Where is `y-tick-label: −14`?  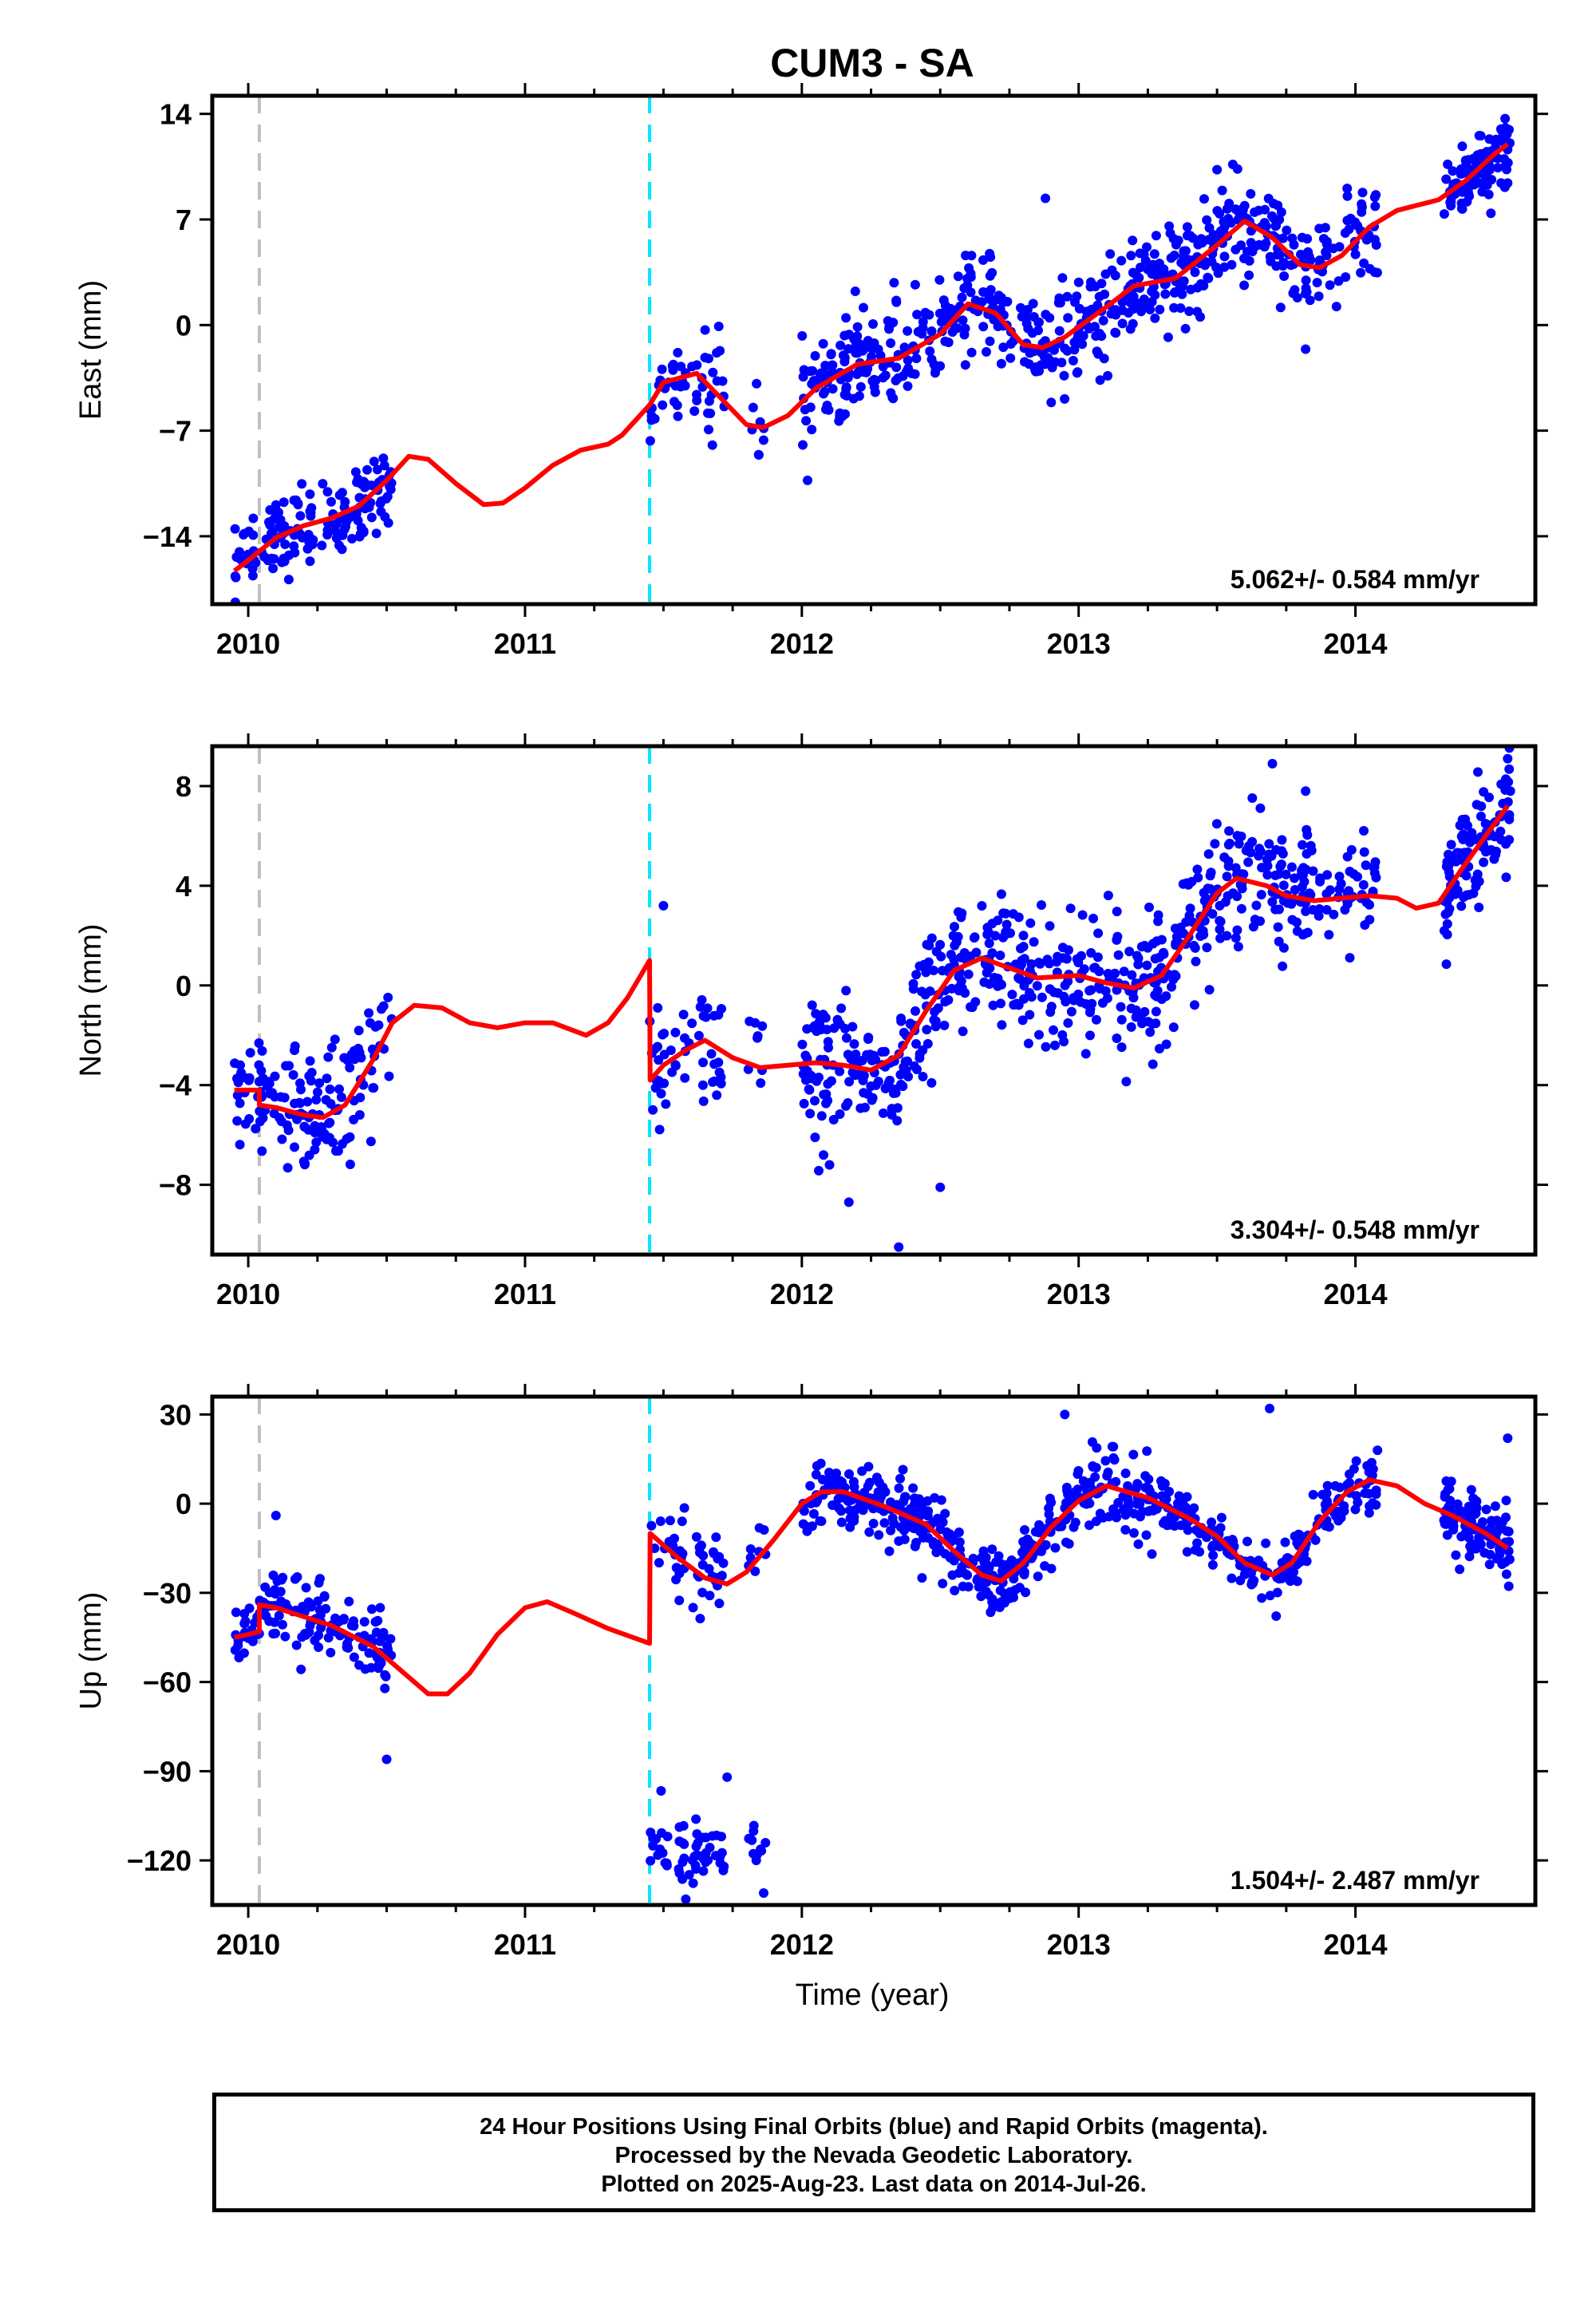
y-tick-label: −14 is located at coordinates (167, 536).